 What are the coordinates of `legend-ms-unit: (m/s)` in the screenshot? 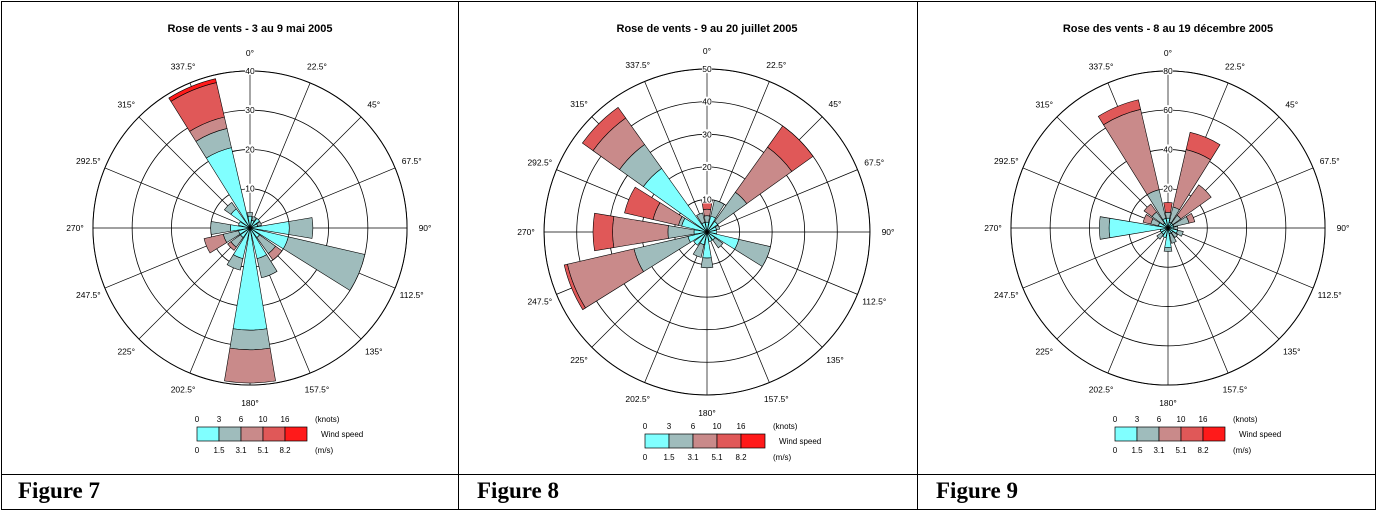 It's located at (782, 457).